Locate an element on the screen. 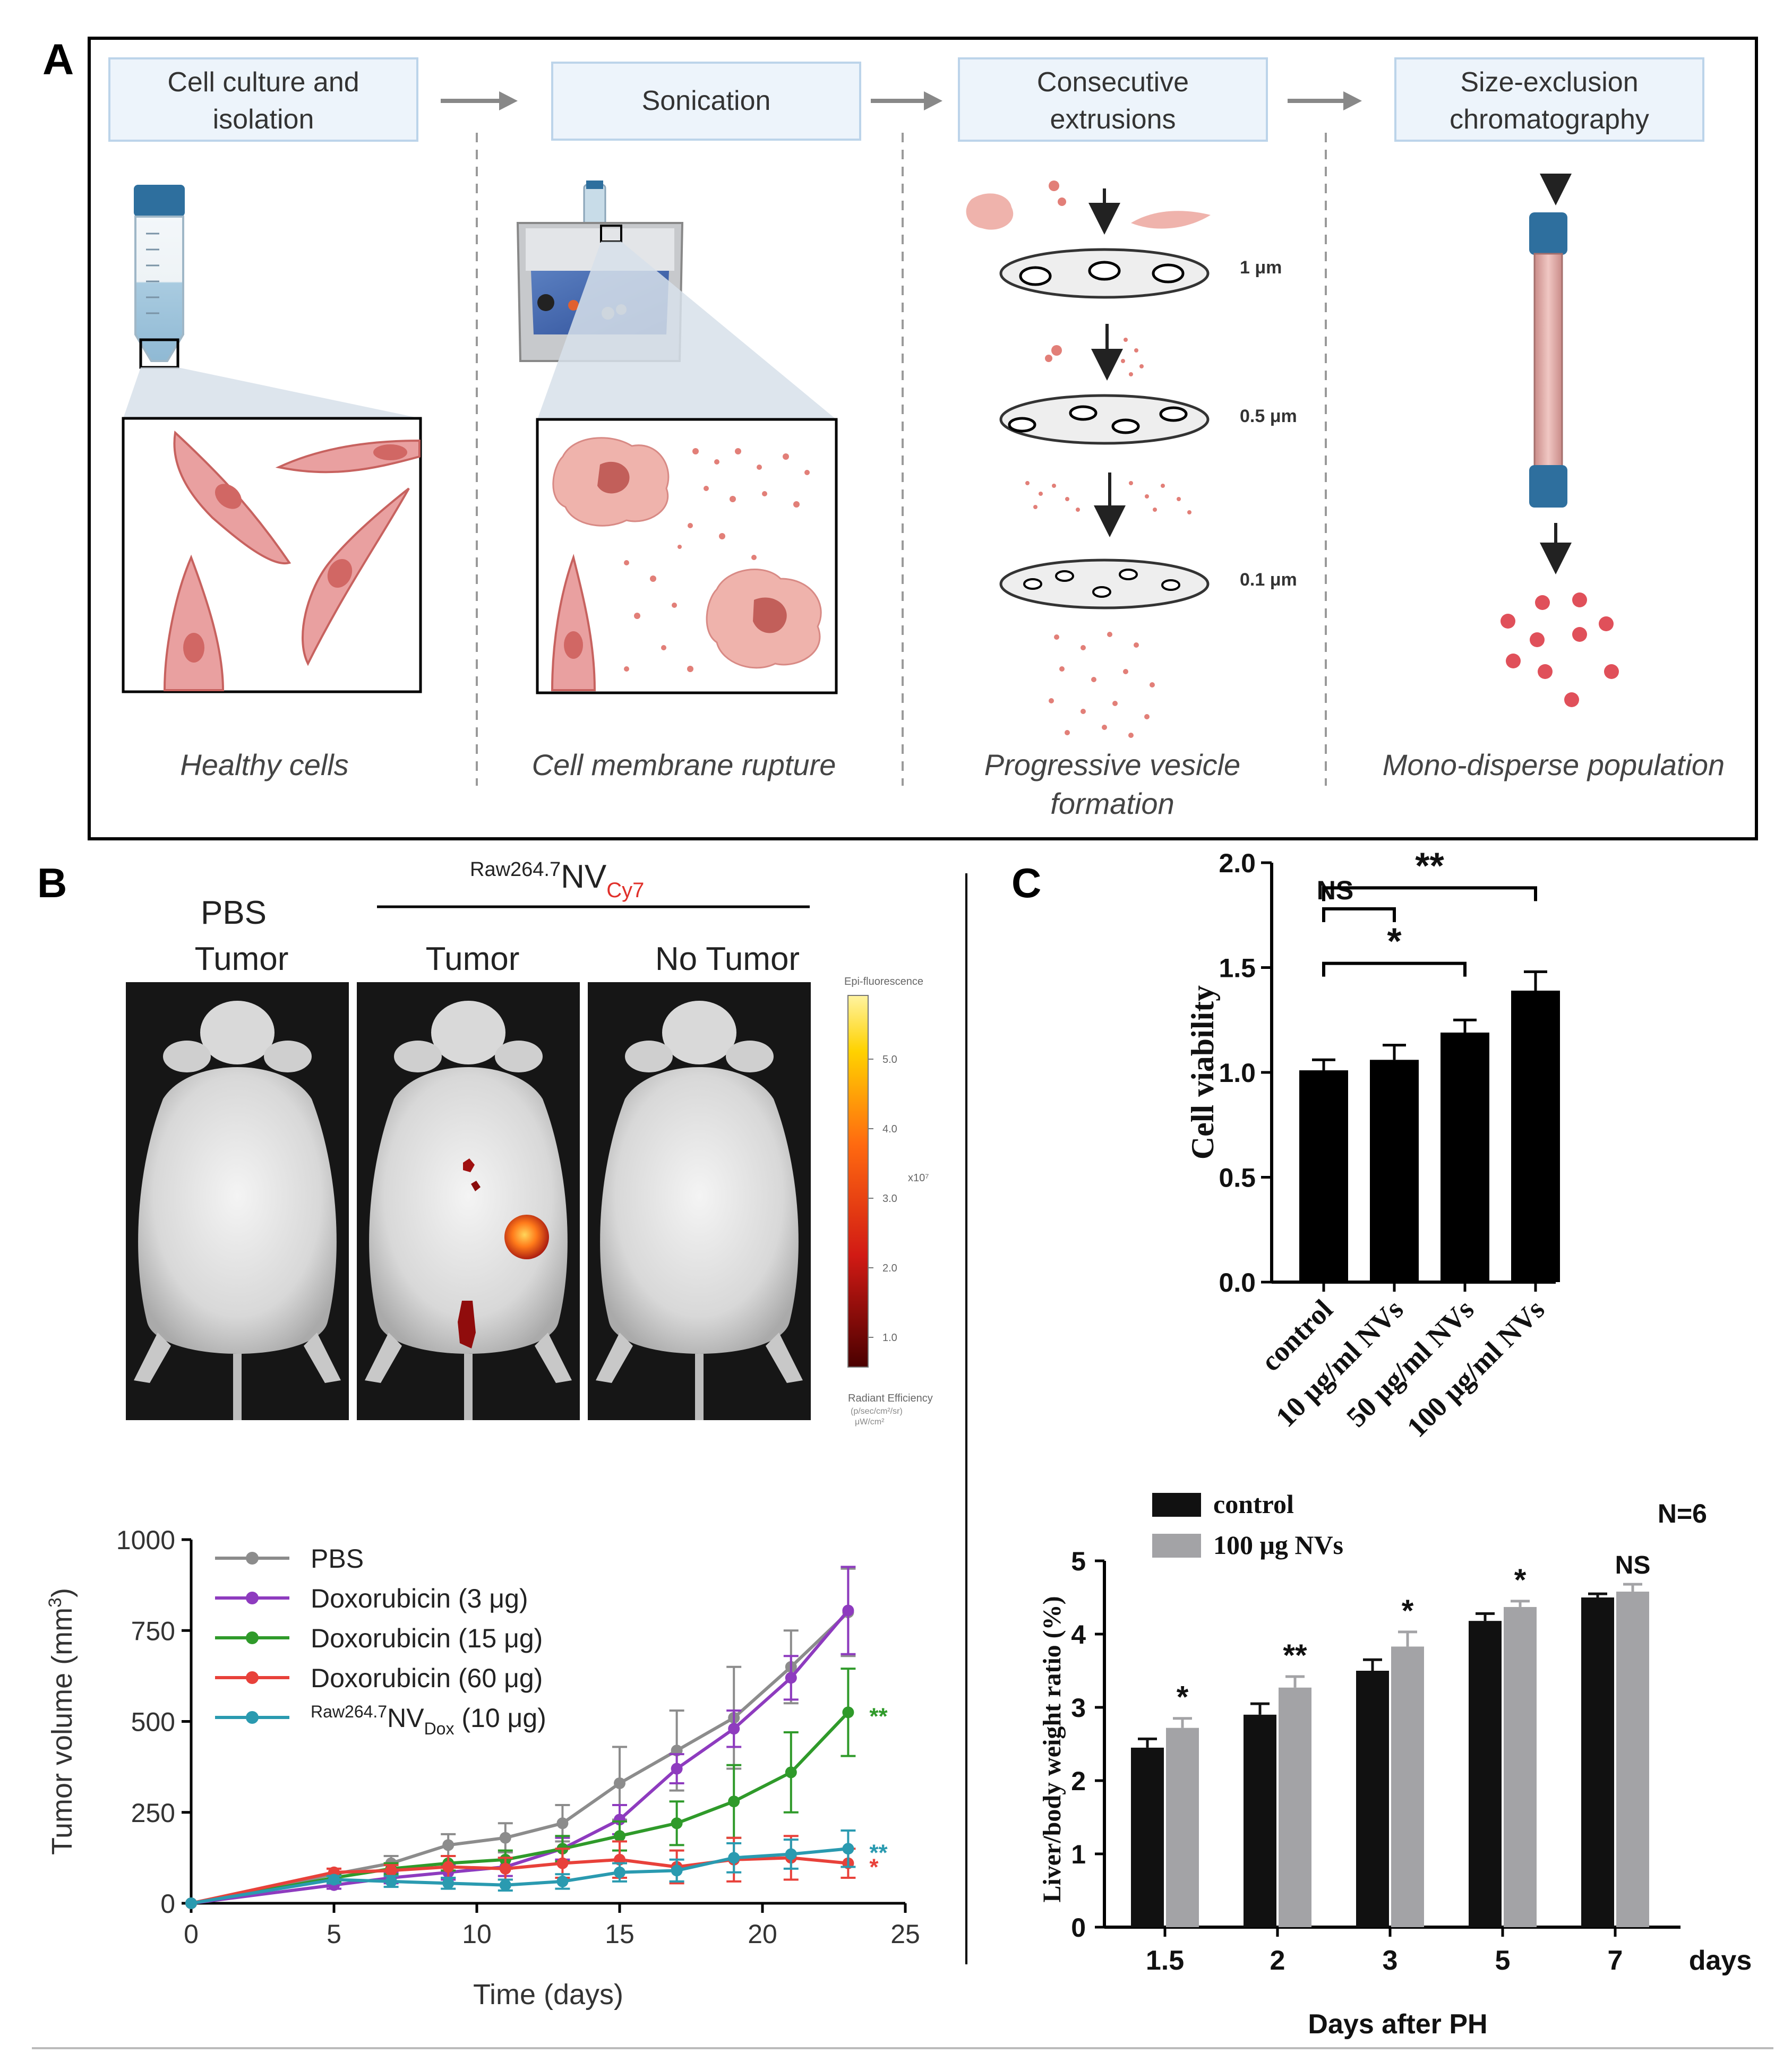 This screenshot has height=2062, width=1792. legend-label: Raw264.7NVDox (10 μg) is located at coordinates (428, 1720).